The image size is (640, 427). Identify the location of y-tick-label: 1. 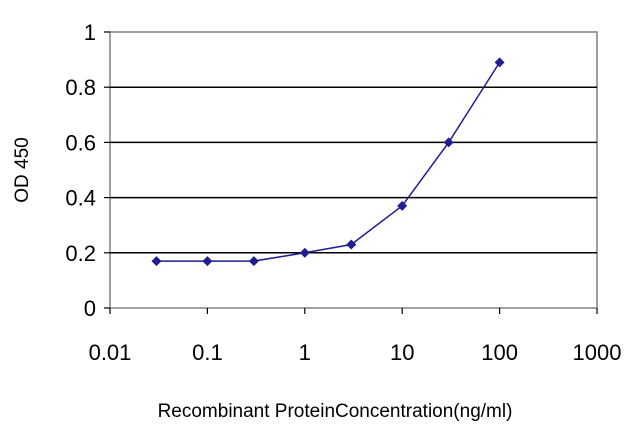
(90, 32).